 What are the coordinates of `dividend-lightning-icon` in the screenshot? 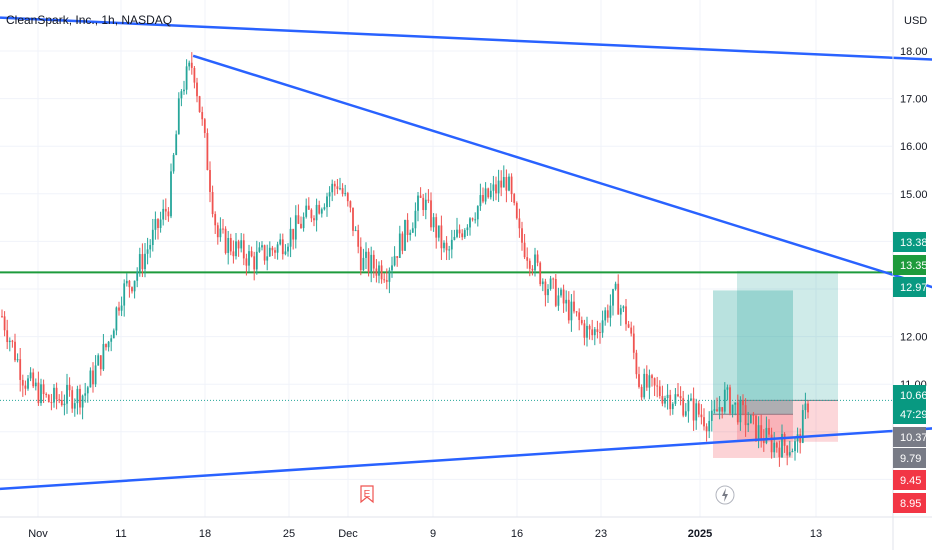 It's located at (725, 495).